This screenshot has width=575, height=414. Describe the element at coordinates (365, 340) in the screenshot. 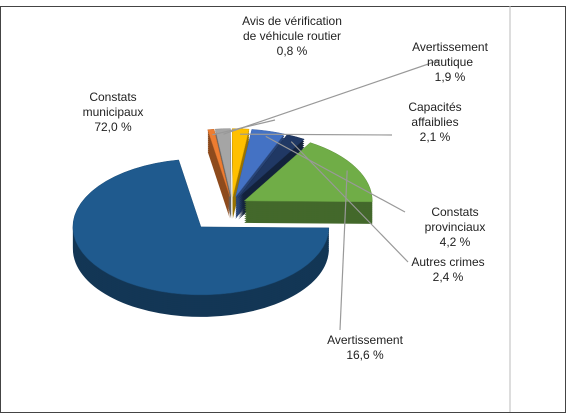

I see `label-name: Avertissement` at that location.